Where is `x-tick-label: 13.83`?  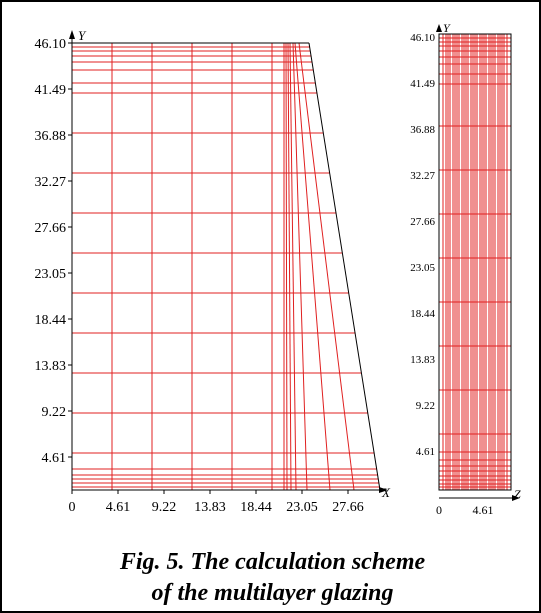
x-tick-label: 13.83 is located at coordinates (210, 507).